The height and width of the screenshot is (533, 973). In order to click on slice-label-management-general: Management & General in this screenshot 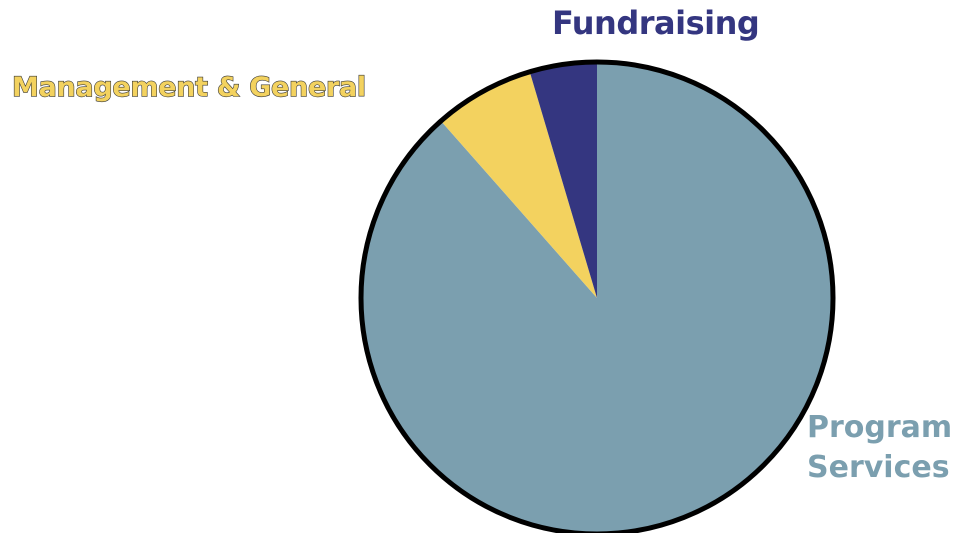, I will do `click(188, 87)`.